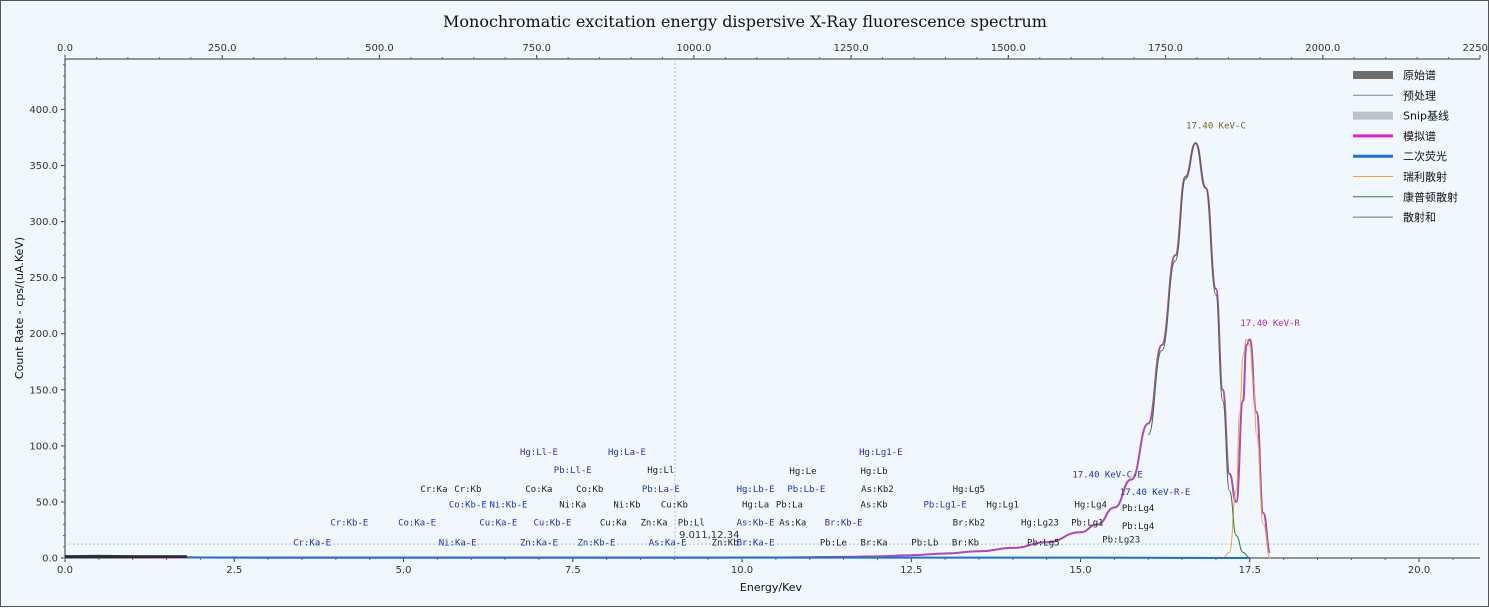 Image resolution: width=1489 pixels, height=608 pixels. I want to click on peak-annotation: Ni:Ka, so click(572, 506).